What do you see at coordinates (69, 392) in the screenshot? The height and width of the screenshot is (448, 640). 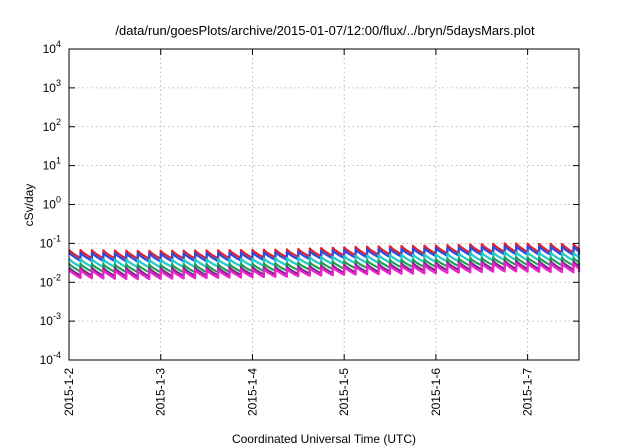 I see `x-tick-label: 2015-1-2` at bounding box center [69, 392].